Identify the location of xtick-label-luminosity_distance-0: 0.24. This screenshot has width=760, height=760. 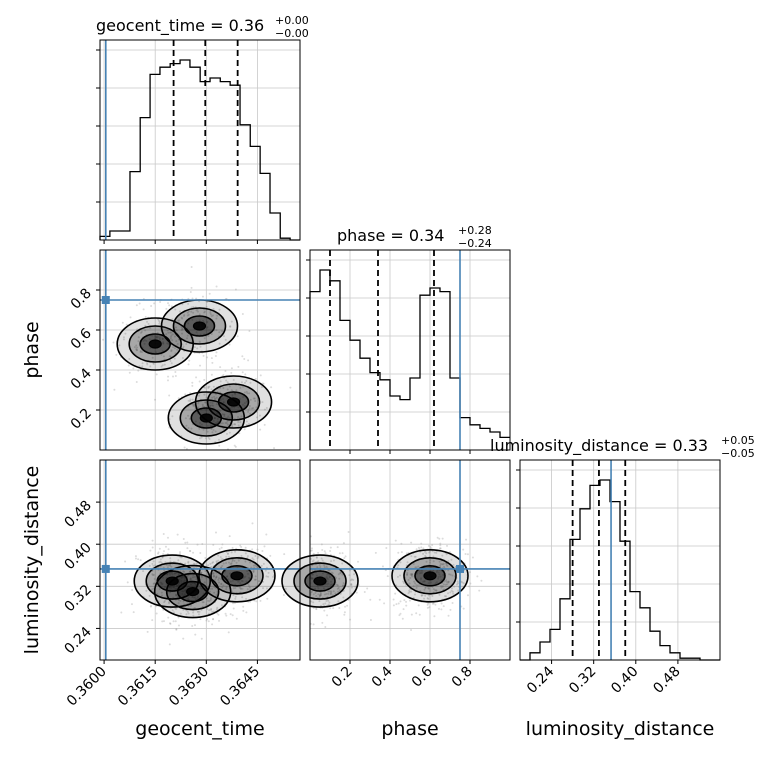
(540, 679).